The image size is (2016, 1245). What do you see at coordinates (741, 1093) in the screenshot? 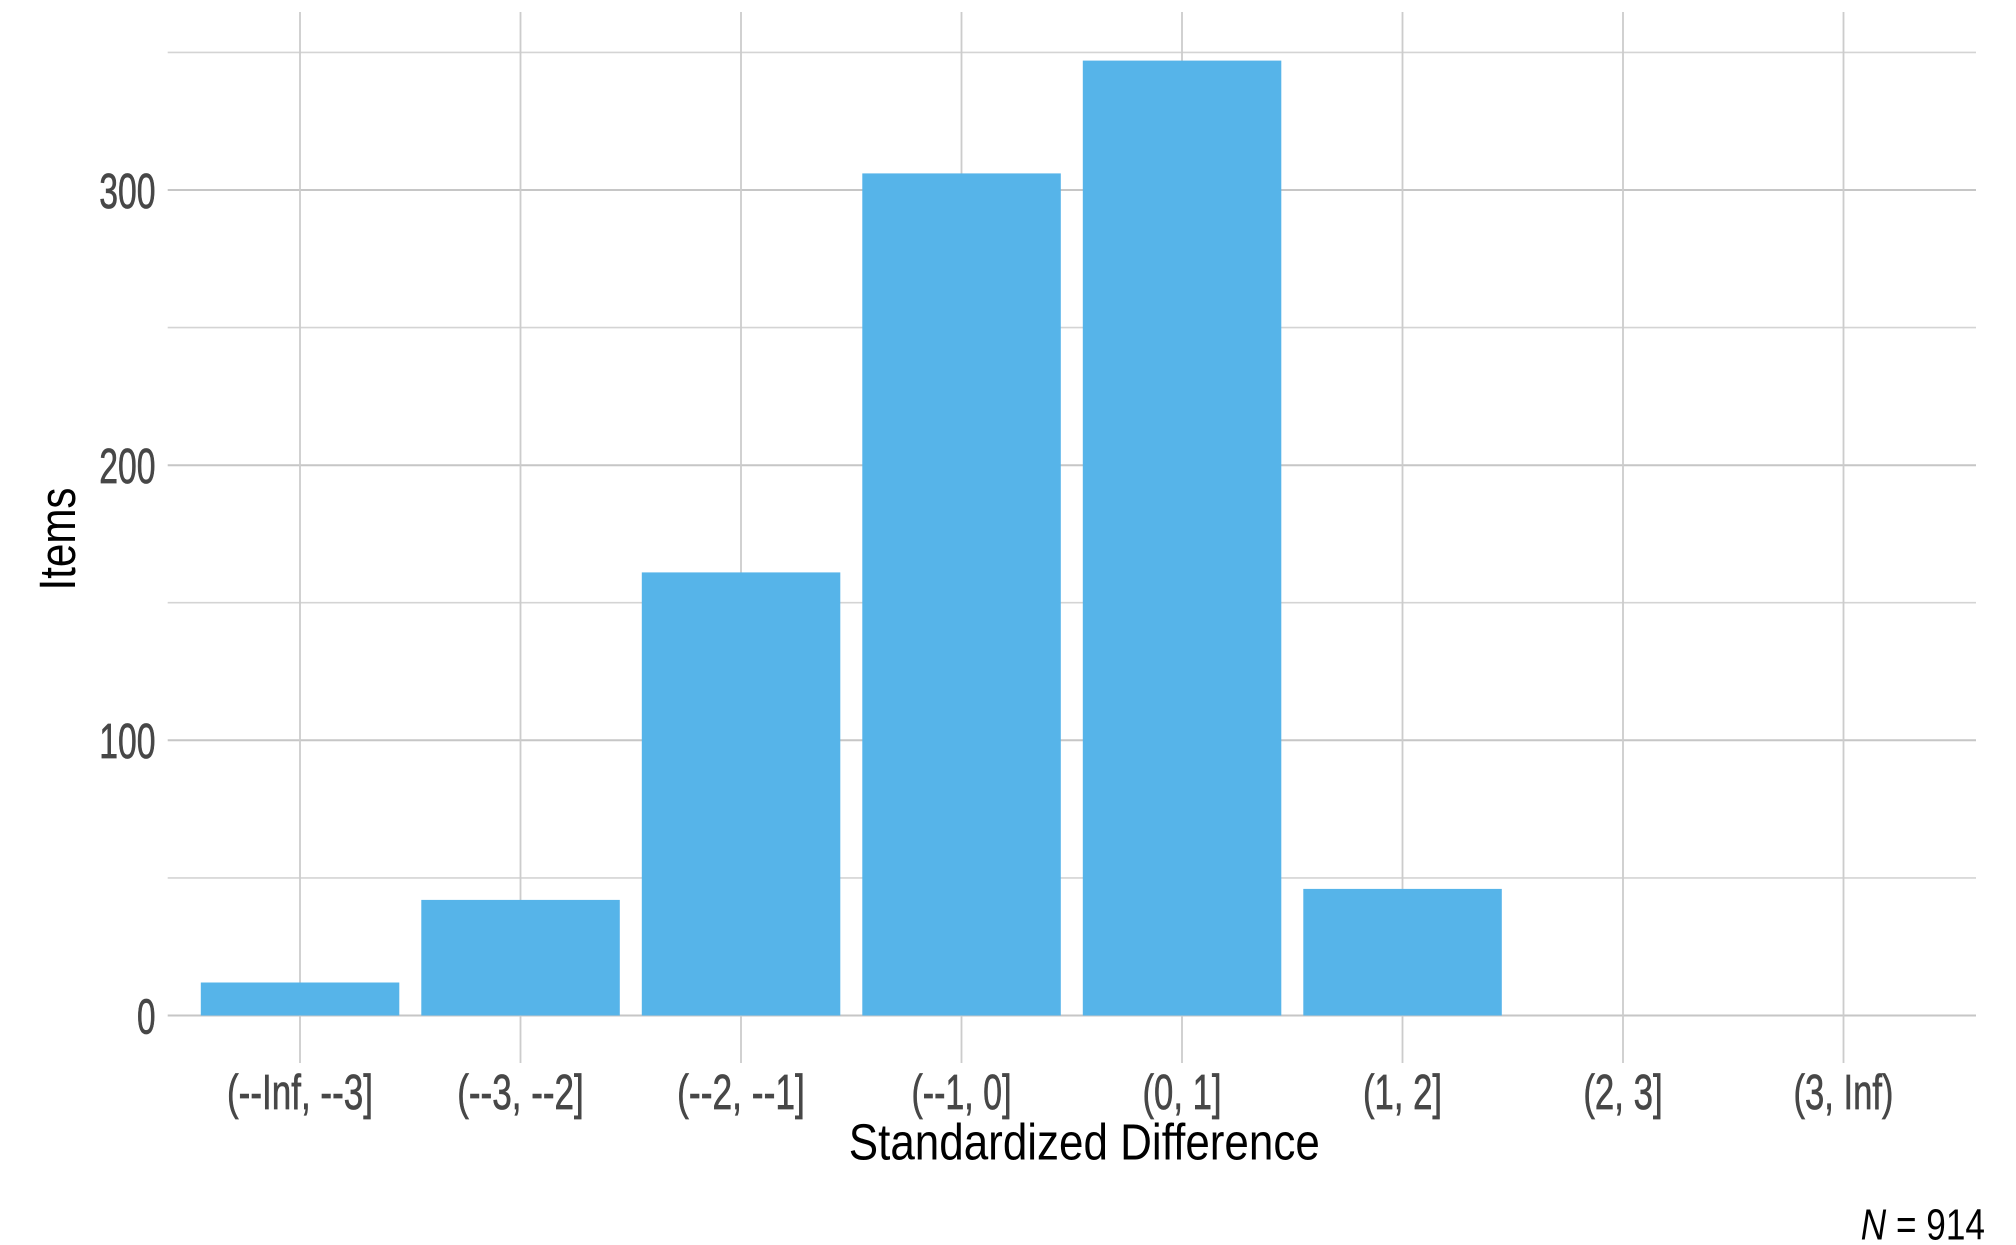
I see `svg-text: (--2, --1]` at bounding box center [741, 1093].